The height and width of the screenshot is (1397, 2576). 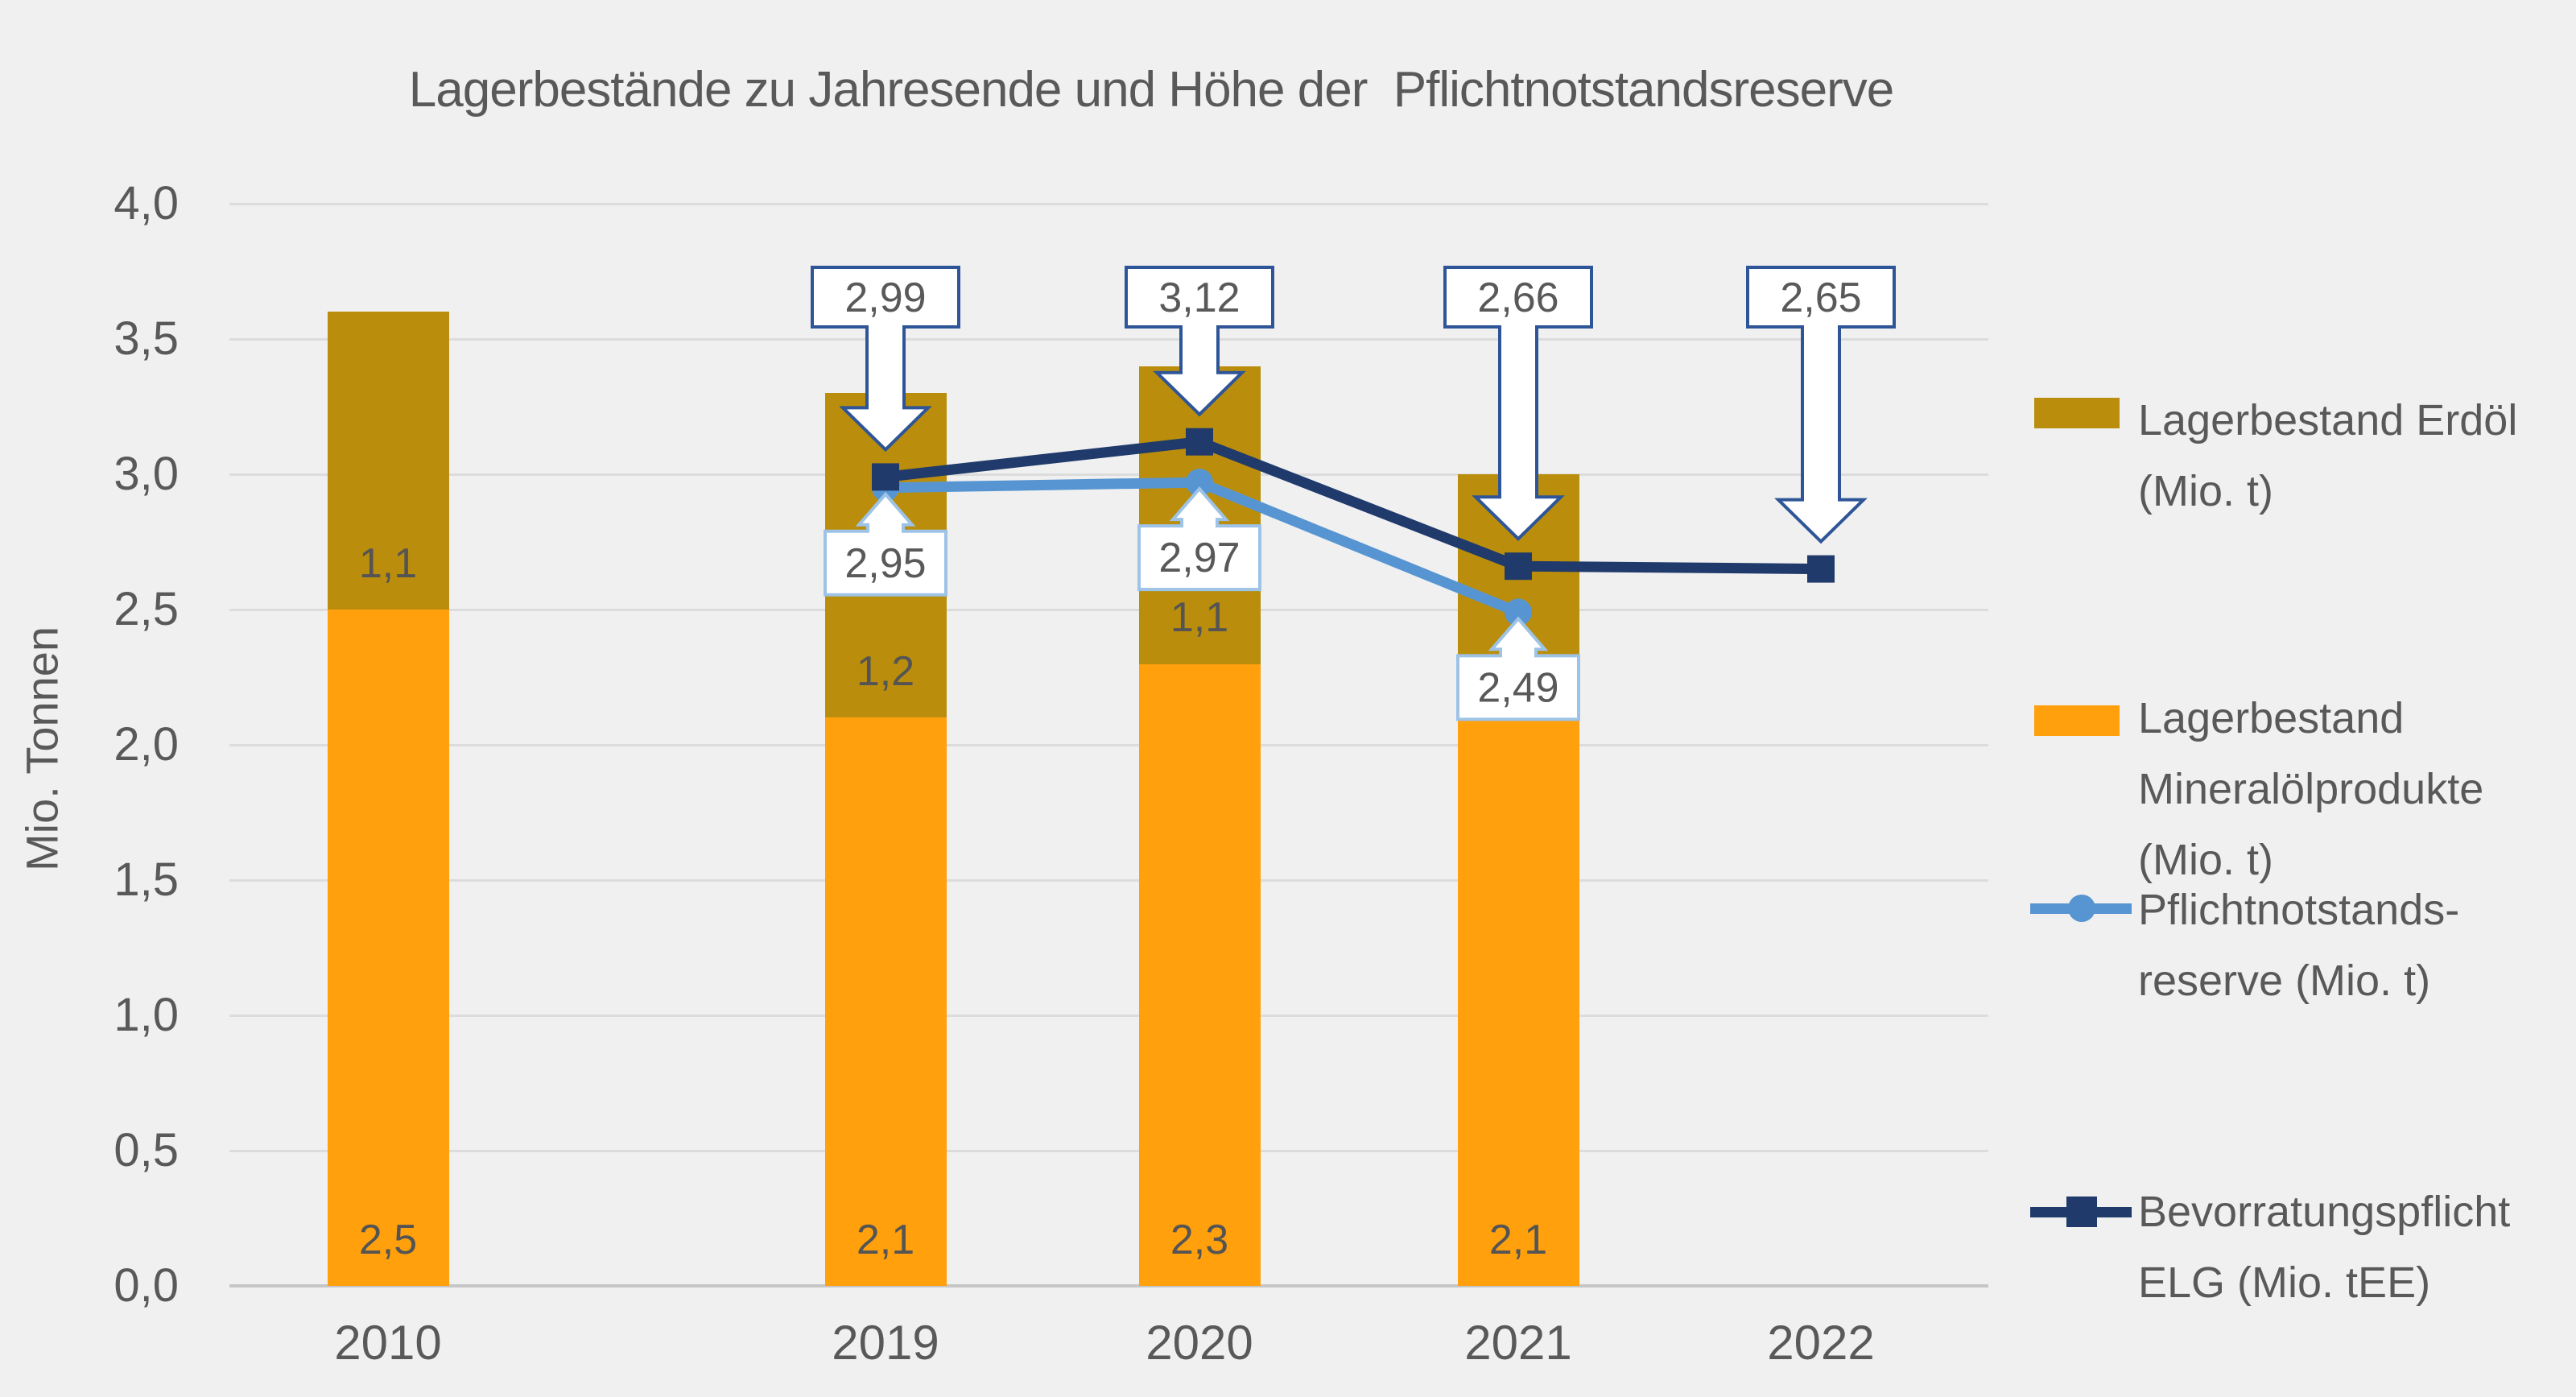 What do you see at coordinates (1518, 612) in the screenshot?
I see `marker-circle-2021` at bounding box center [1518, 612].